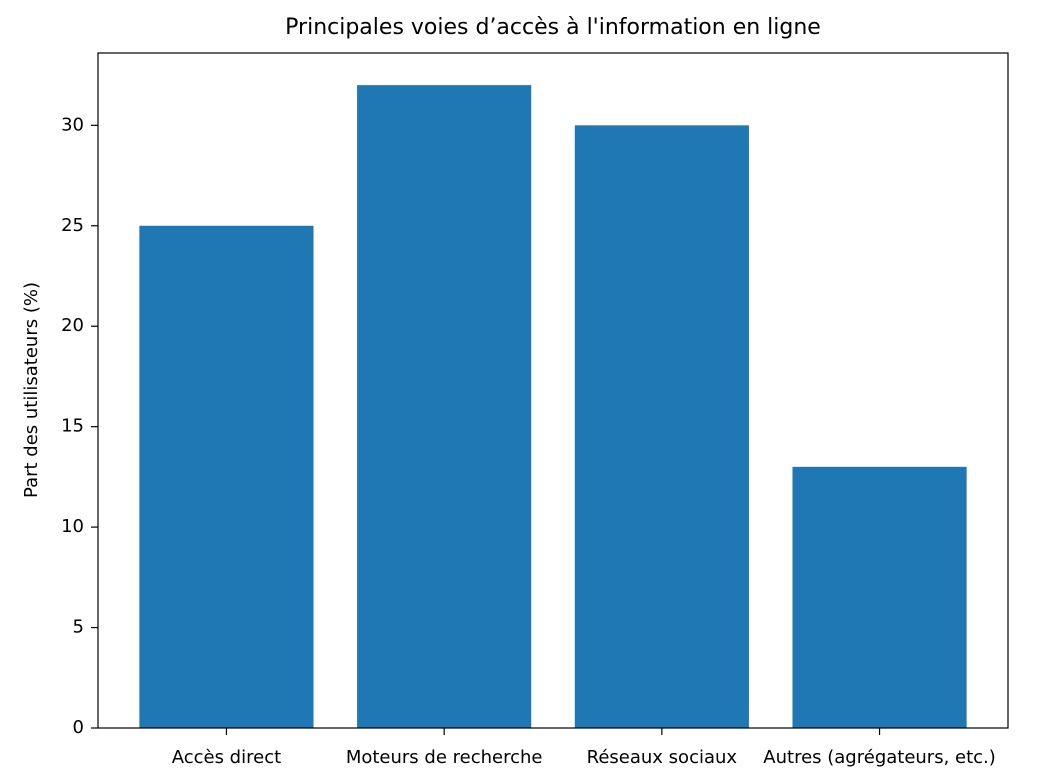 Image resolution: width=1050 pixels, height=779 pixels. I want to click on y-tick-label: 30, so click(72, 124).